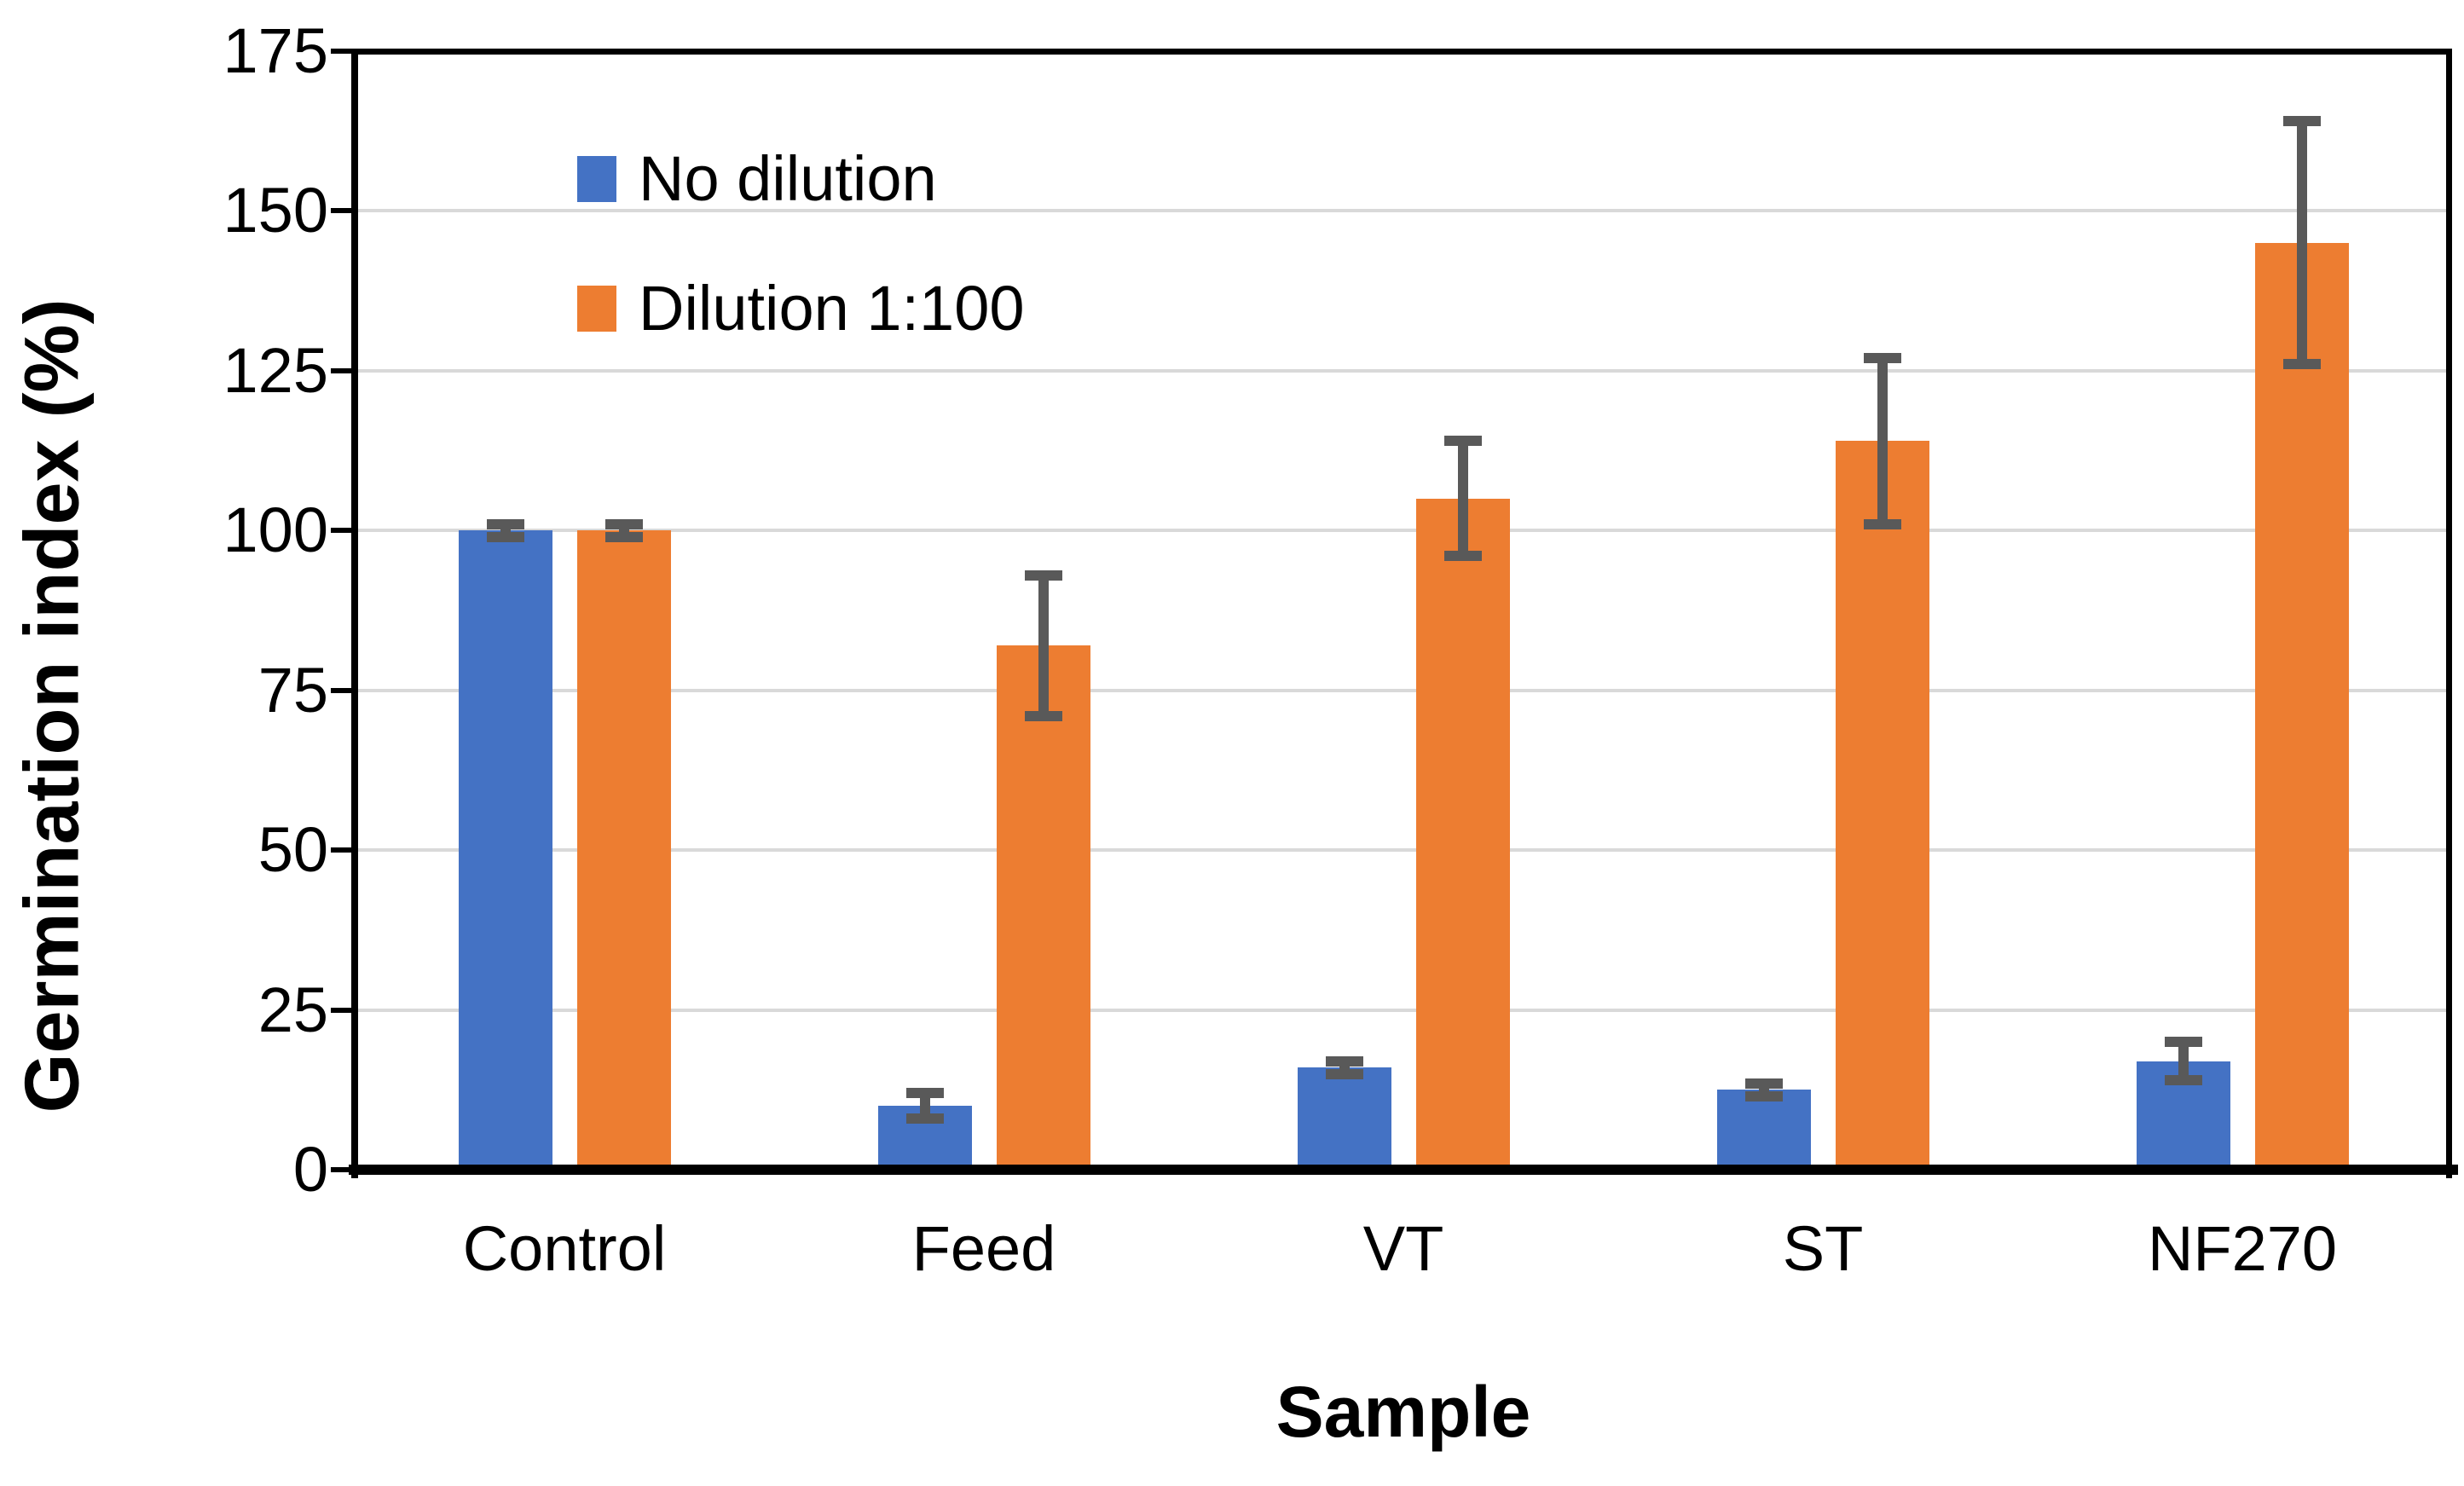 This screenshot has height=1486, width=2464. I want to click on error-bar-dilution-1-100-control-top-cap, so click(623, 523).